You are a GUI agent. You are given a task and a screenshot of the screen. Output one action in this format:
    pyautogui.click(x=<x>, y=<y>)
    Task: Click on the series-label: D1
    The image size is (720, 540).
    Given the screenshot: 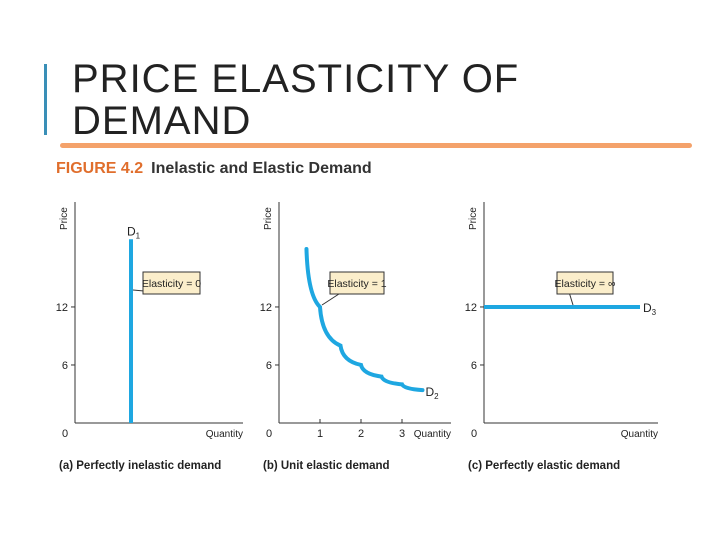 What is the action you would take?
    pyautogui.click(x=134, y=232)
    